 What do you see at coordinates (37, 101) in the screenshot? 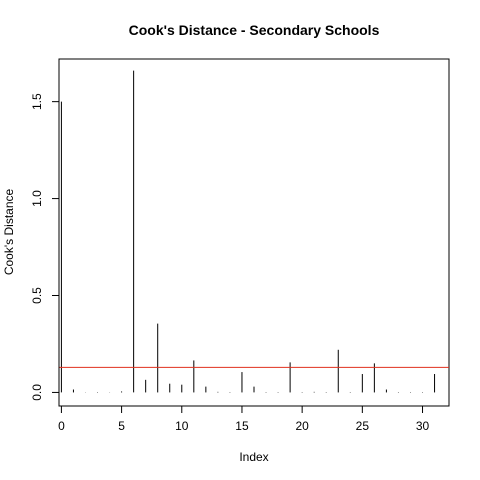
I see `y-tick-label-1.5: 1.5` at bounding box center [37, 101].